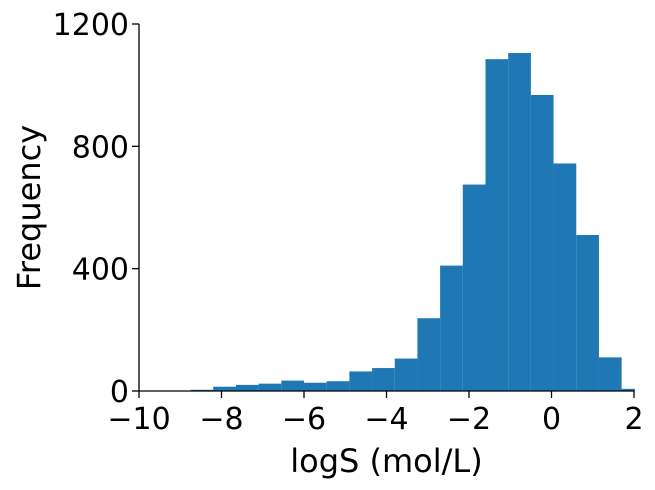 The width and height of the screenshot is (655, 490). I want to click on x-tick-label: −2, so click(469, 419).